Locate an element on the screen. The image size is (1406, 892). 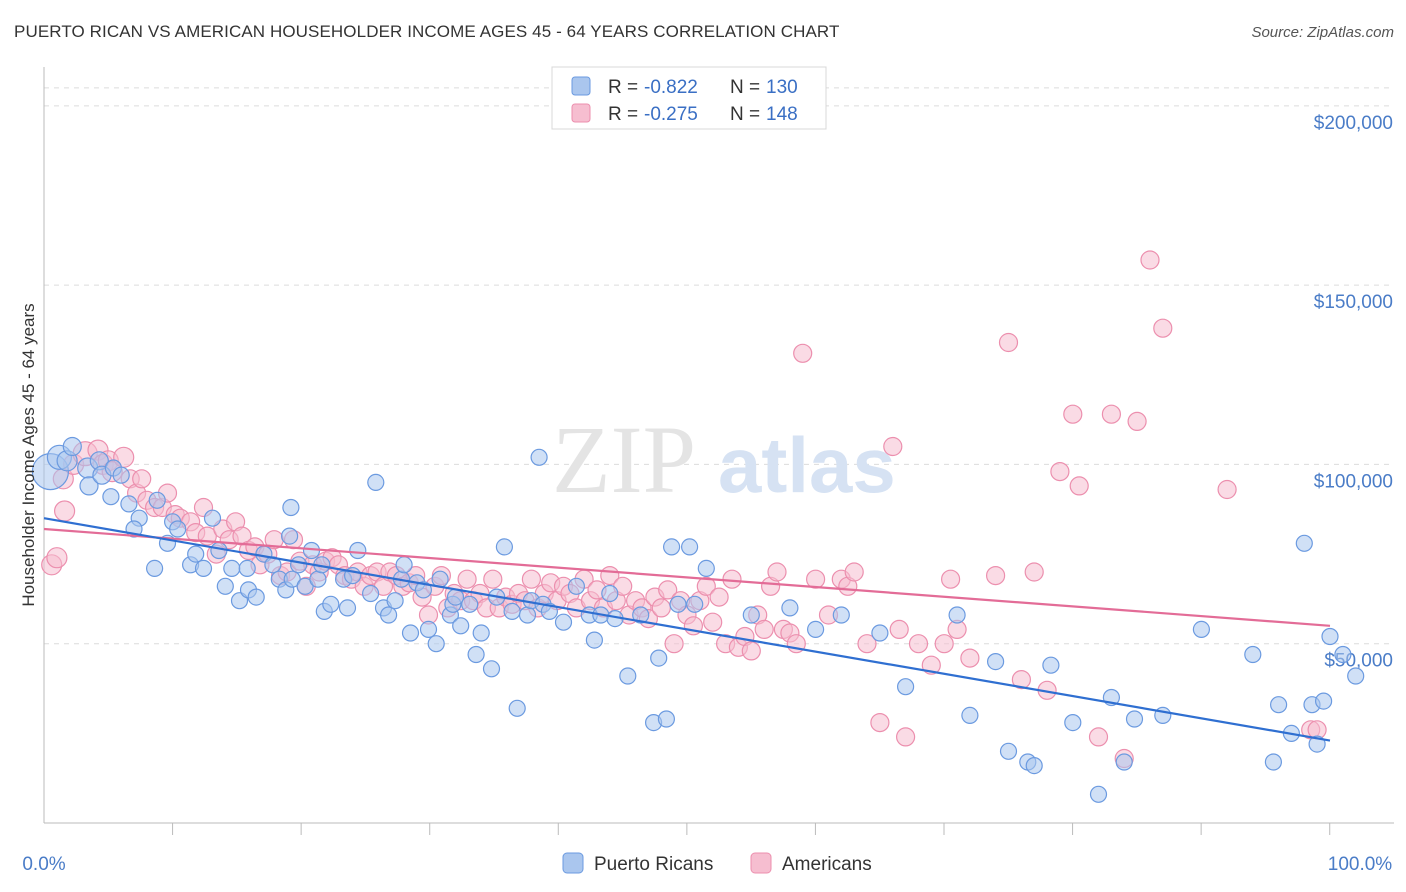
series-legend-swatch-puerto-ricans is located at coordinates (573, 863).